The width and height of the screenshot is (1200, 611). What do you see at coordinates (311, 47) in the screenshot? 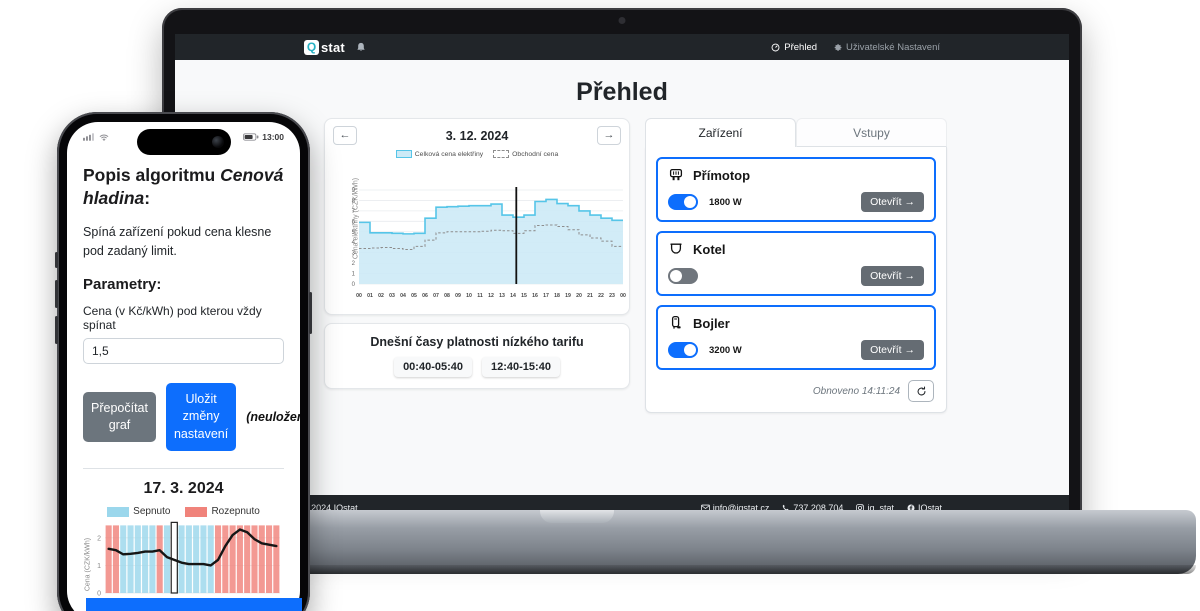
I see `brand-q-icon: Q` at bounding box center [311, 47].